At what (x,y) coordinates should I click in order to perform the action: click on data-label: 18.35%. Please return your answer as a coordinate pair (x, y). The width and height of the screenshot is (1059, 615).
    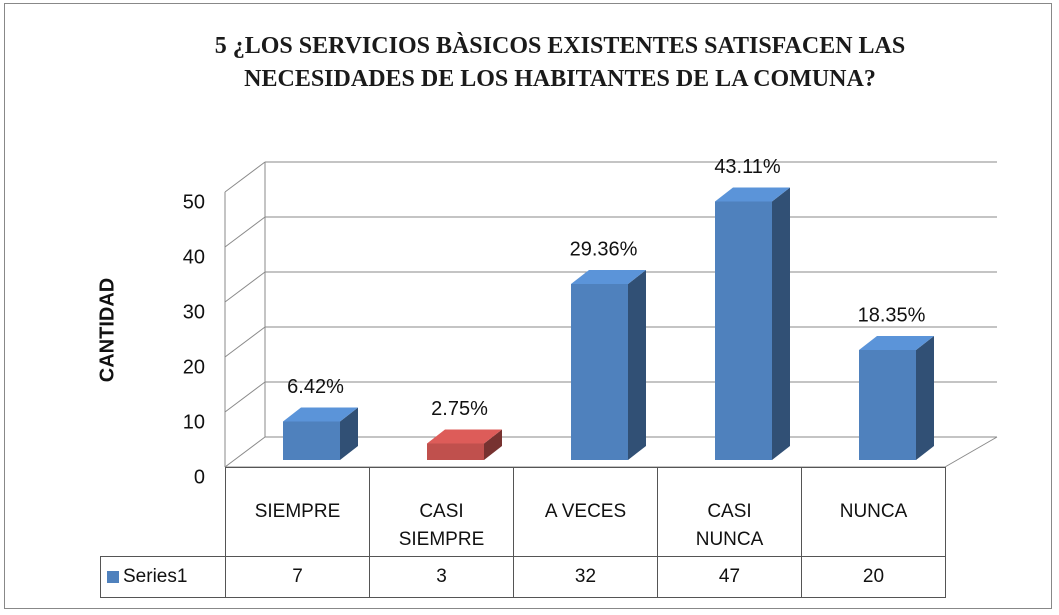
    Looking at the image, I should click on (892, 315).